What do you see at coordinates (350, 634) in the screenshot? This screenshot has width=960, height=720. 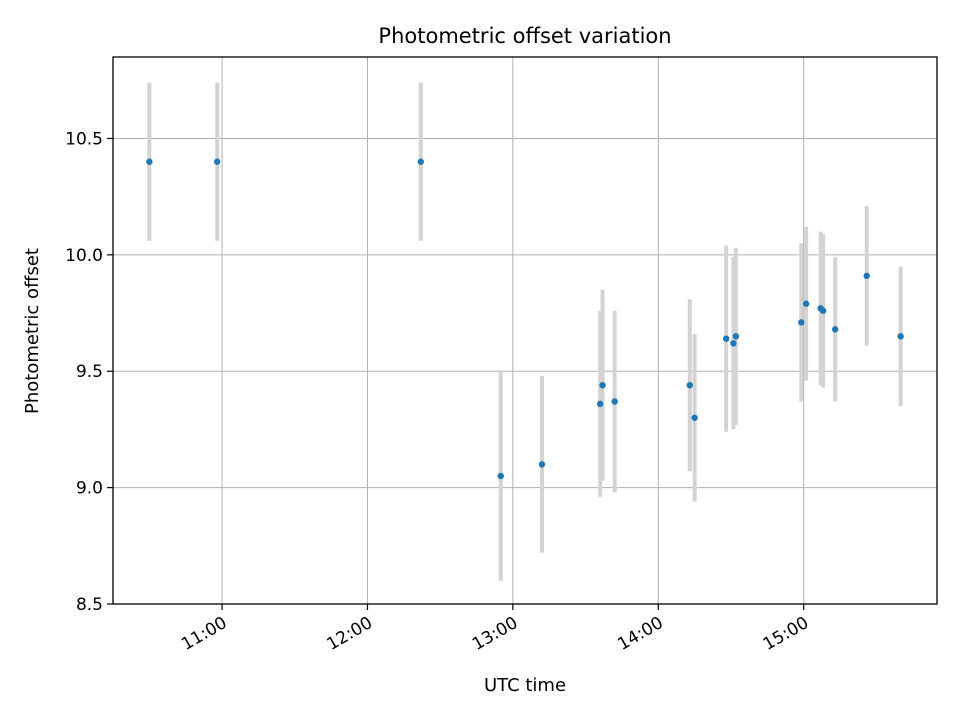 I see `x-tick-label: 12:00` at bounding box center [350, 634].